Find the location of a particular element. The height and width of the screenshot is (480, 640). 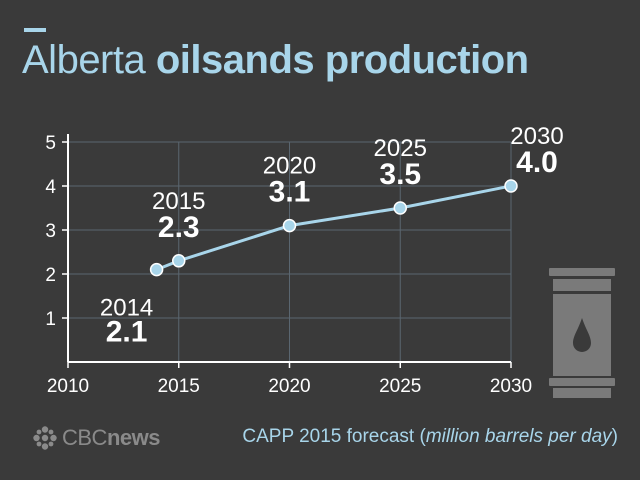

y-tick-label-1: 1 is located at coordinates (50, 319).